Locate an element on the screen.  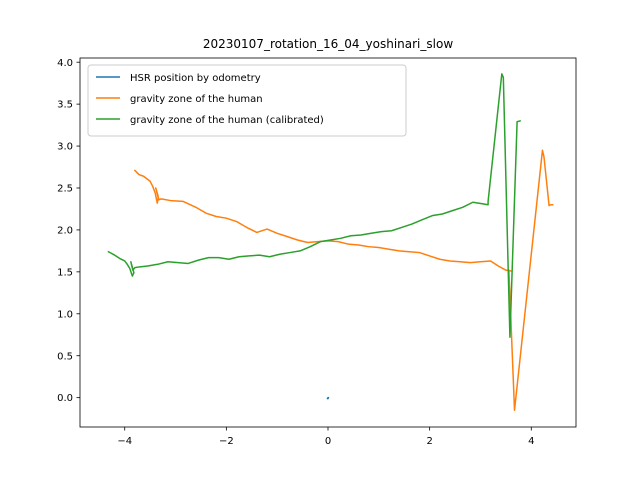
x-tick-label: −2 is located at coordinates (226, 441).